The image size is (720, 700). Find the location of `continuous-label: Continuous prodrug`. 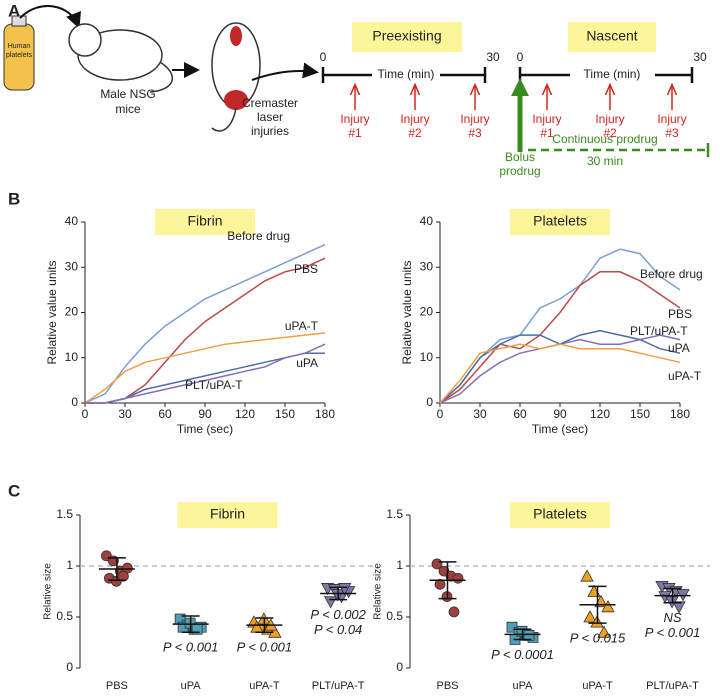

continuous-label: Continuous prodrug is located at coordinates (604, 139).